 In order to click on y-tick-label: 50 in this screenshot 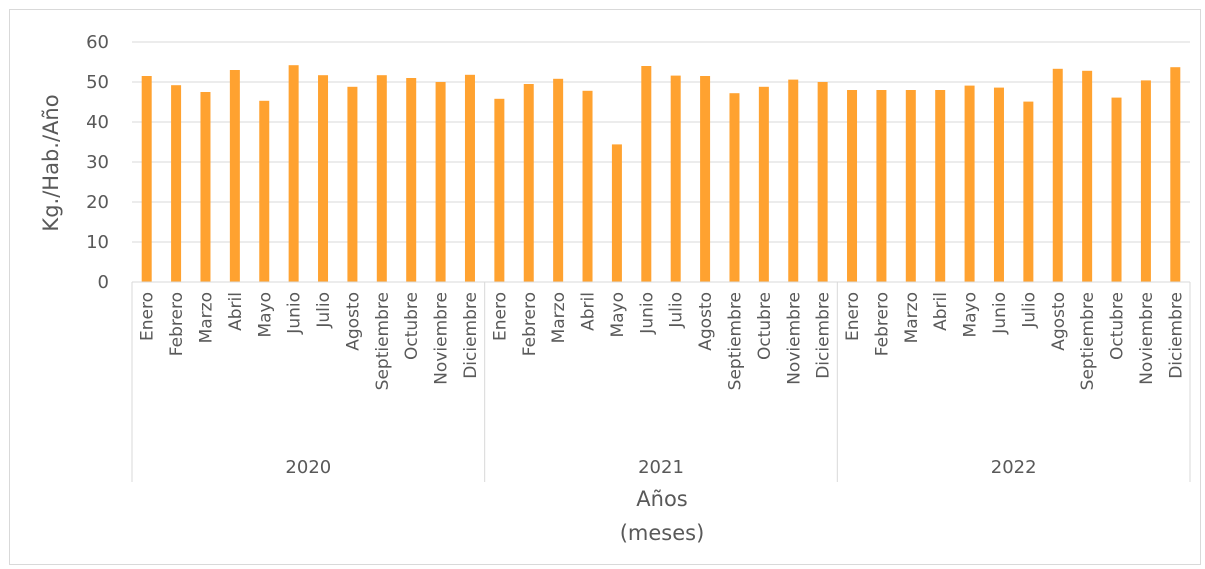, I will do `click(97, 82)`.